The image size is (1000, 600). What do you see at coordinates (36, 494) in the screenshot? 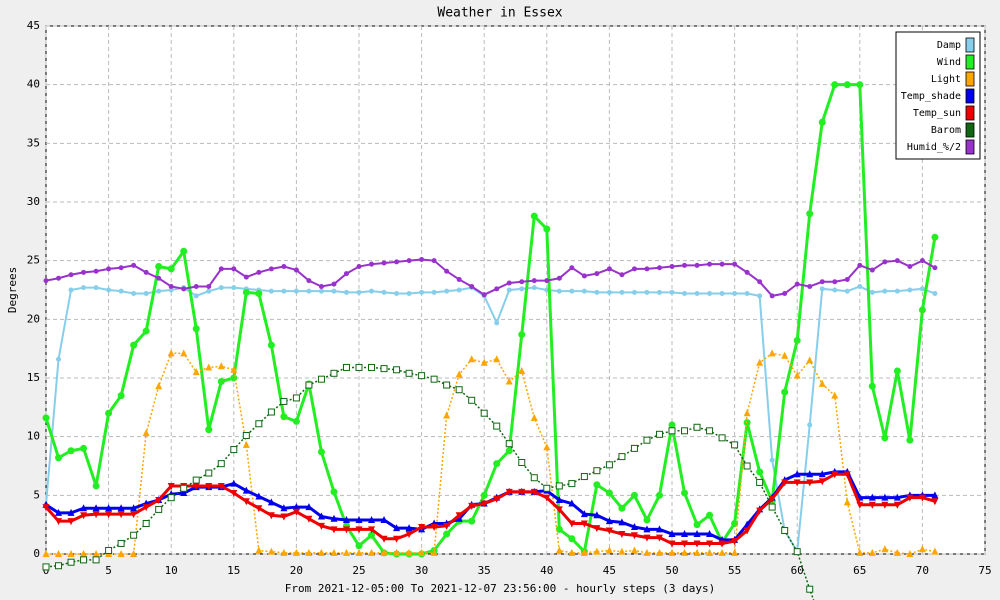
I see `y-tick-label: 5` at bounding box center [36, 494].